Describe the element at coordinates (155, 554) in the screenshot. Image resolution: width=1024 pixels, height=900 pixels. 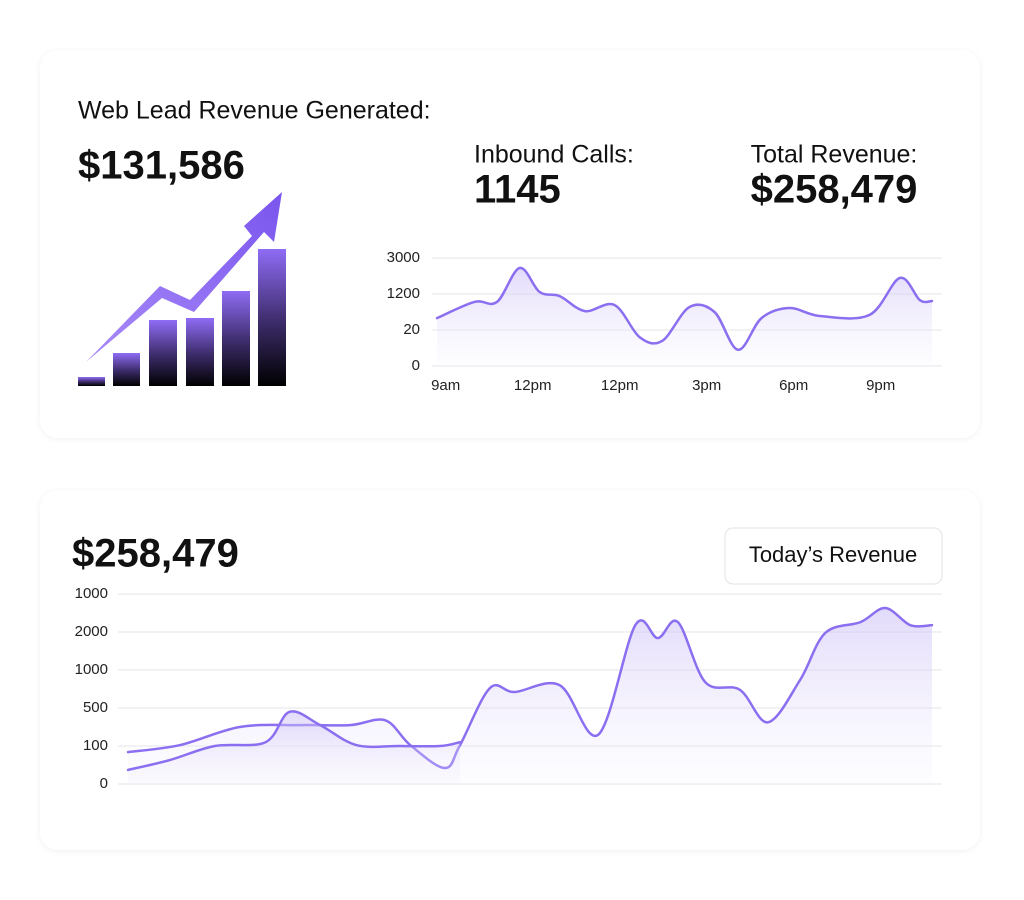
I see `today-value: $258,479` at that location.